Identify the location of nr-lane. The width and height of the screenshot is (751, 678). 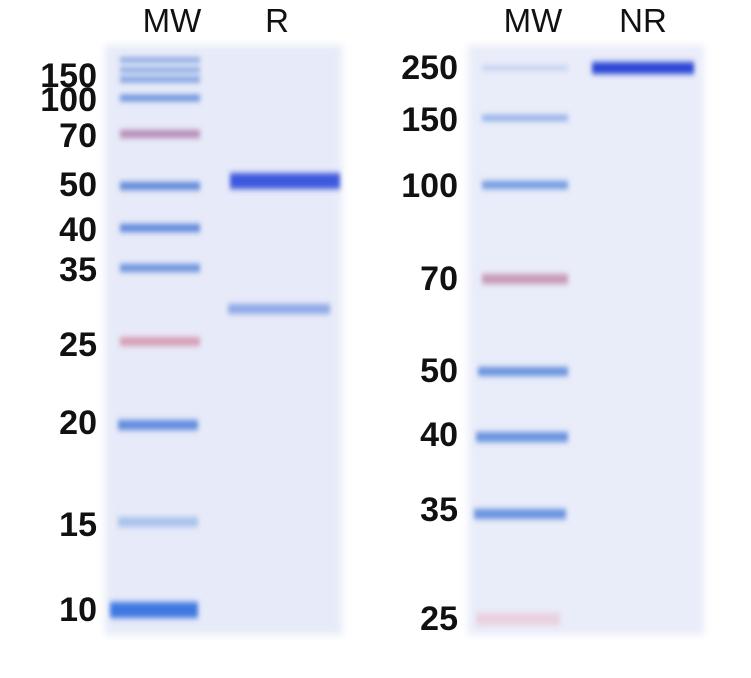
(643, 68).